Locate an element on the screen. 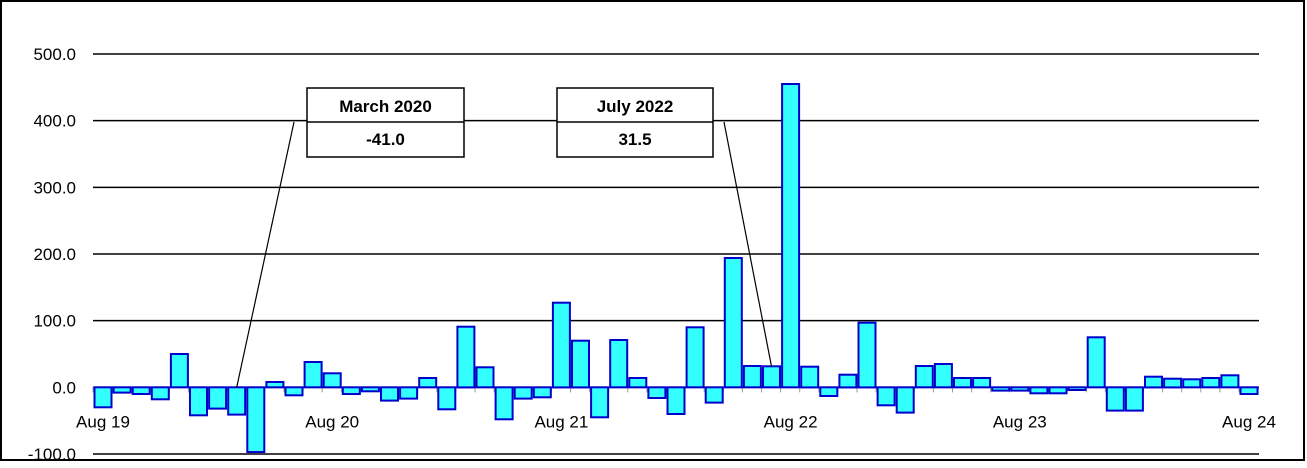 The image size is (1307, 468). x-tick-label: Aug 20 is located at coordinates (332, 421).